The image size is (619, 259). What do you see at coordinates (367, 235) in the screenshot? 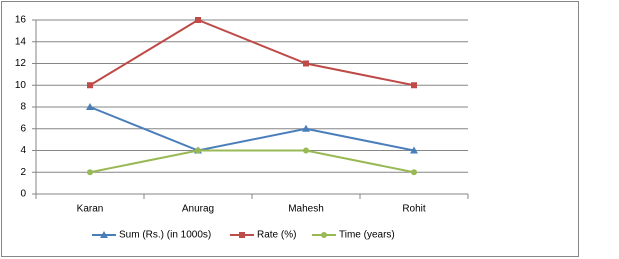
I see `legend-label: Time (years)` at bounding box center [367, 235].